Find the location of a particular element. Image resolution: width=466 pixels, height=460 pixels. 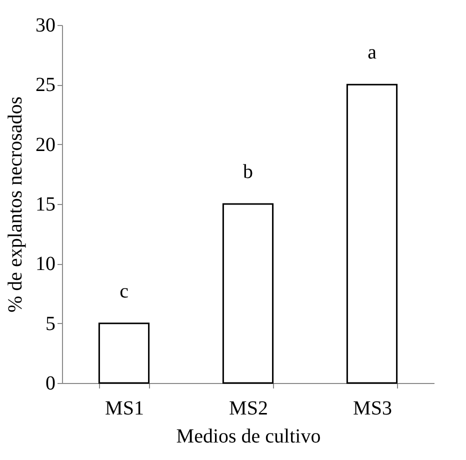

y-tick-label: 25 is located at coordinates (46, 85).